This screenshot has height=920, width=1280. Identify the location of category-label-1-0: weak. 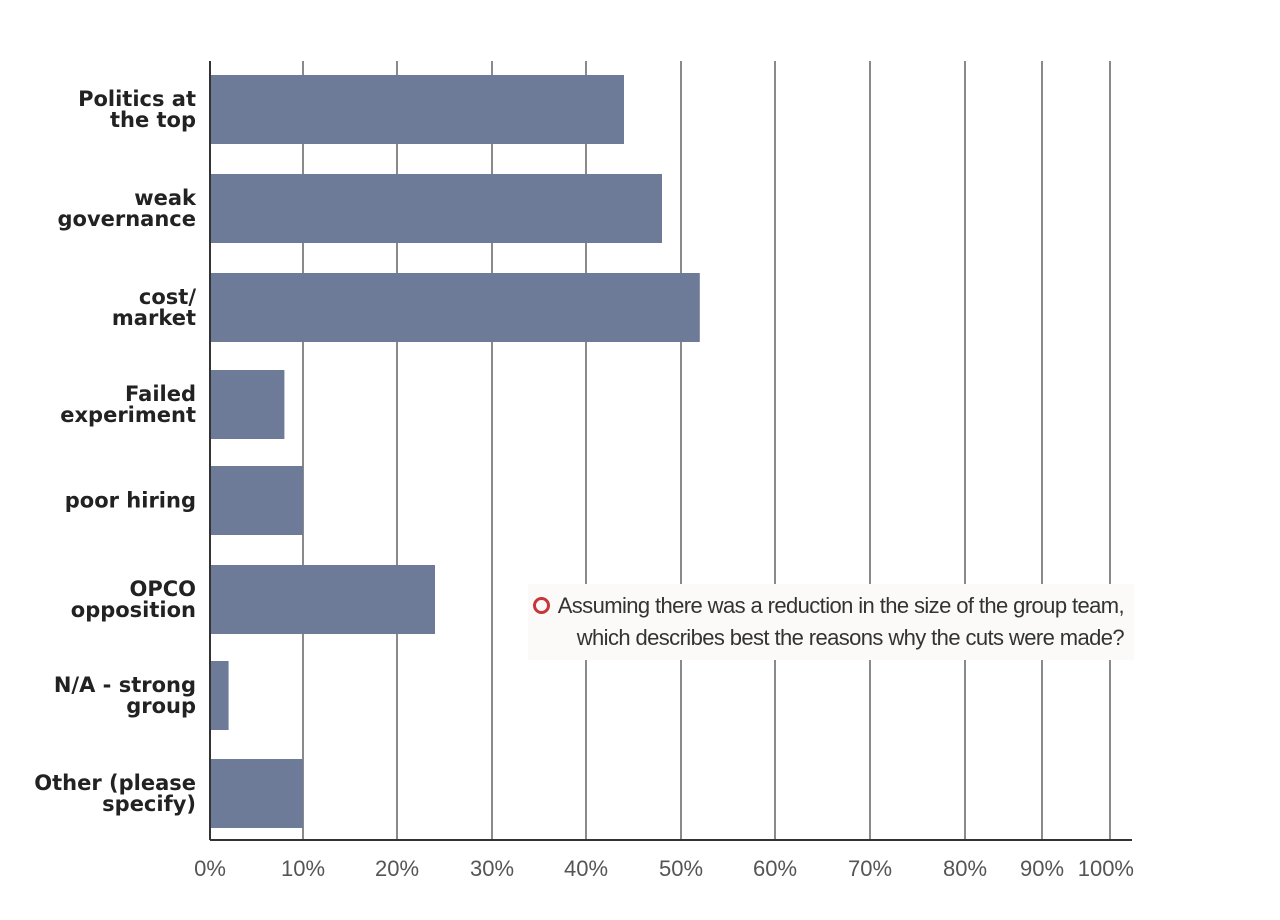
(165, 198).